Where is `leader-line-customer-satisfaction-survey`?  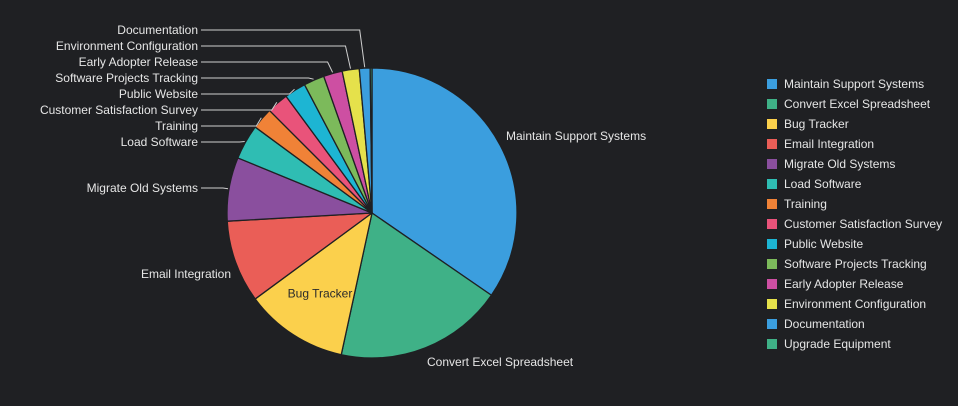
leader-line-customer-satisfaction-survey is located at coordinates (239, 106).